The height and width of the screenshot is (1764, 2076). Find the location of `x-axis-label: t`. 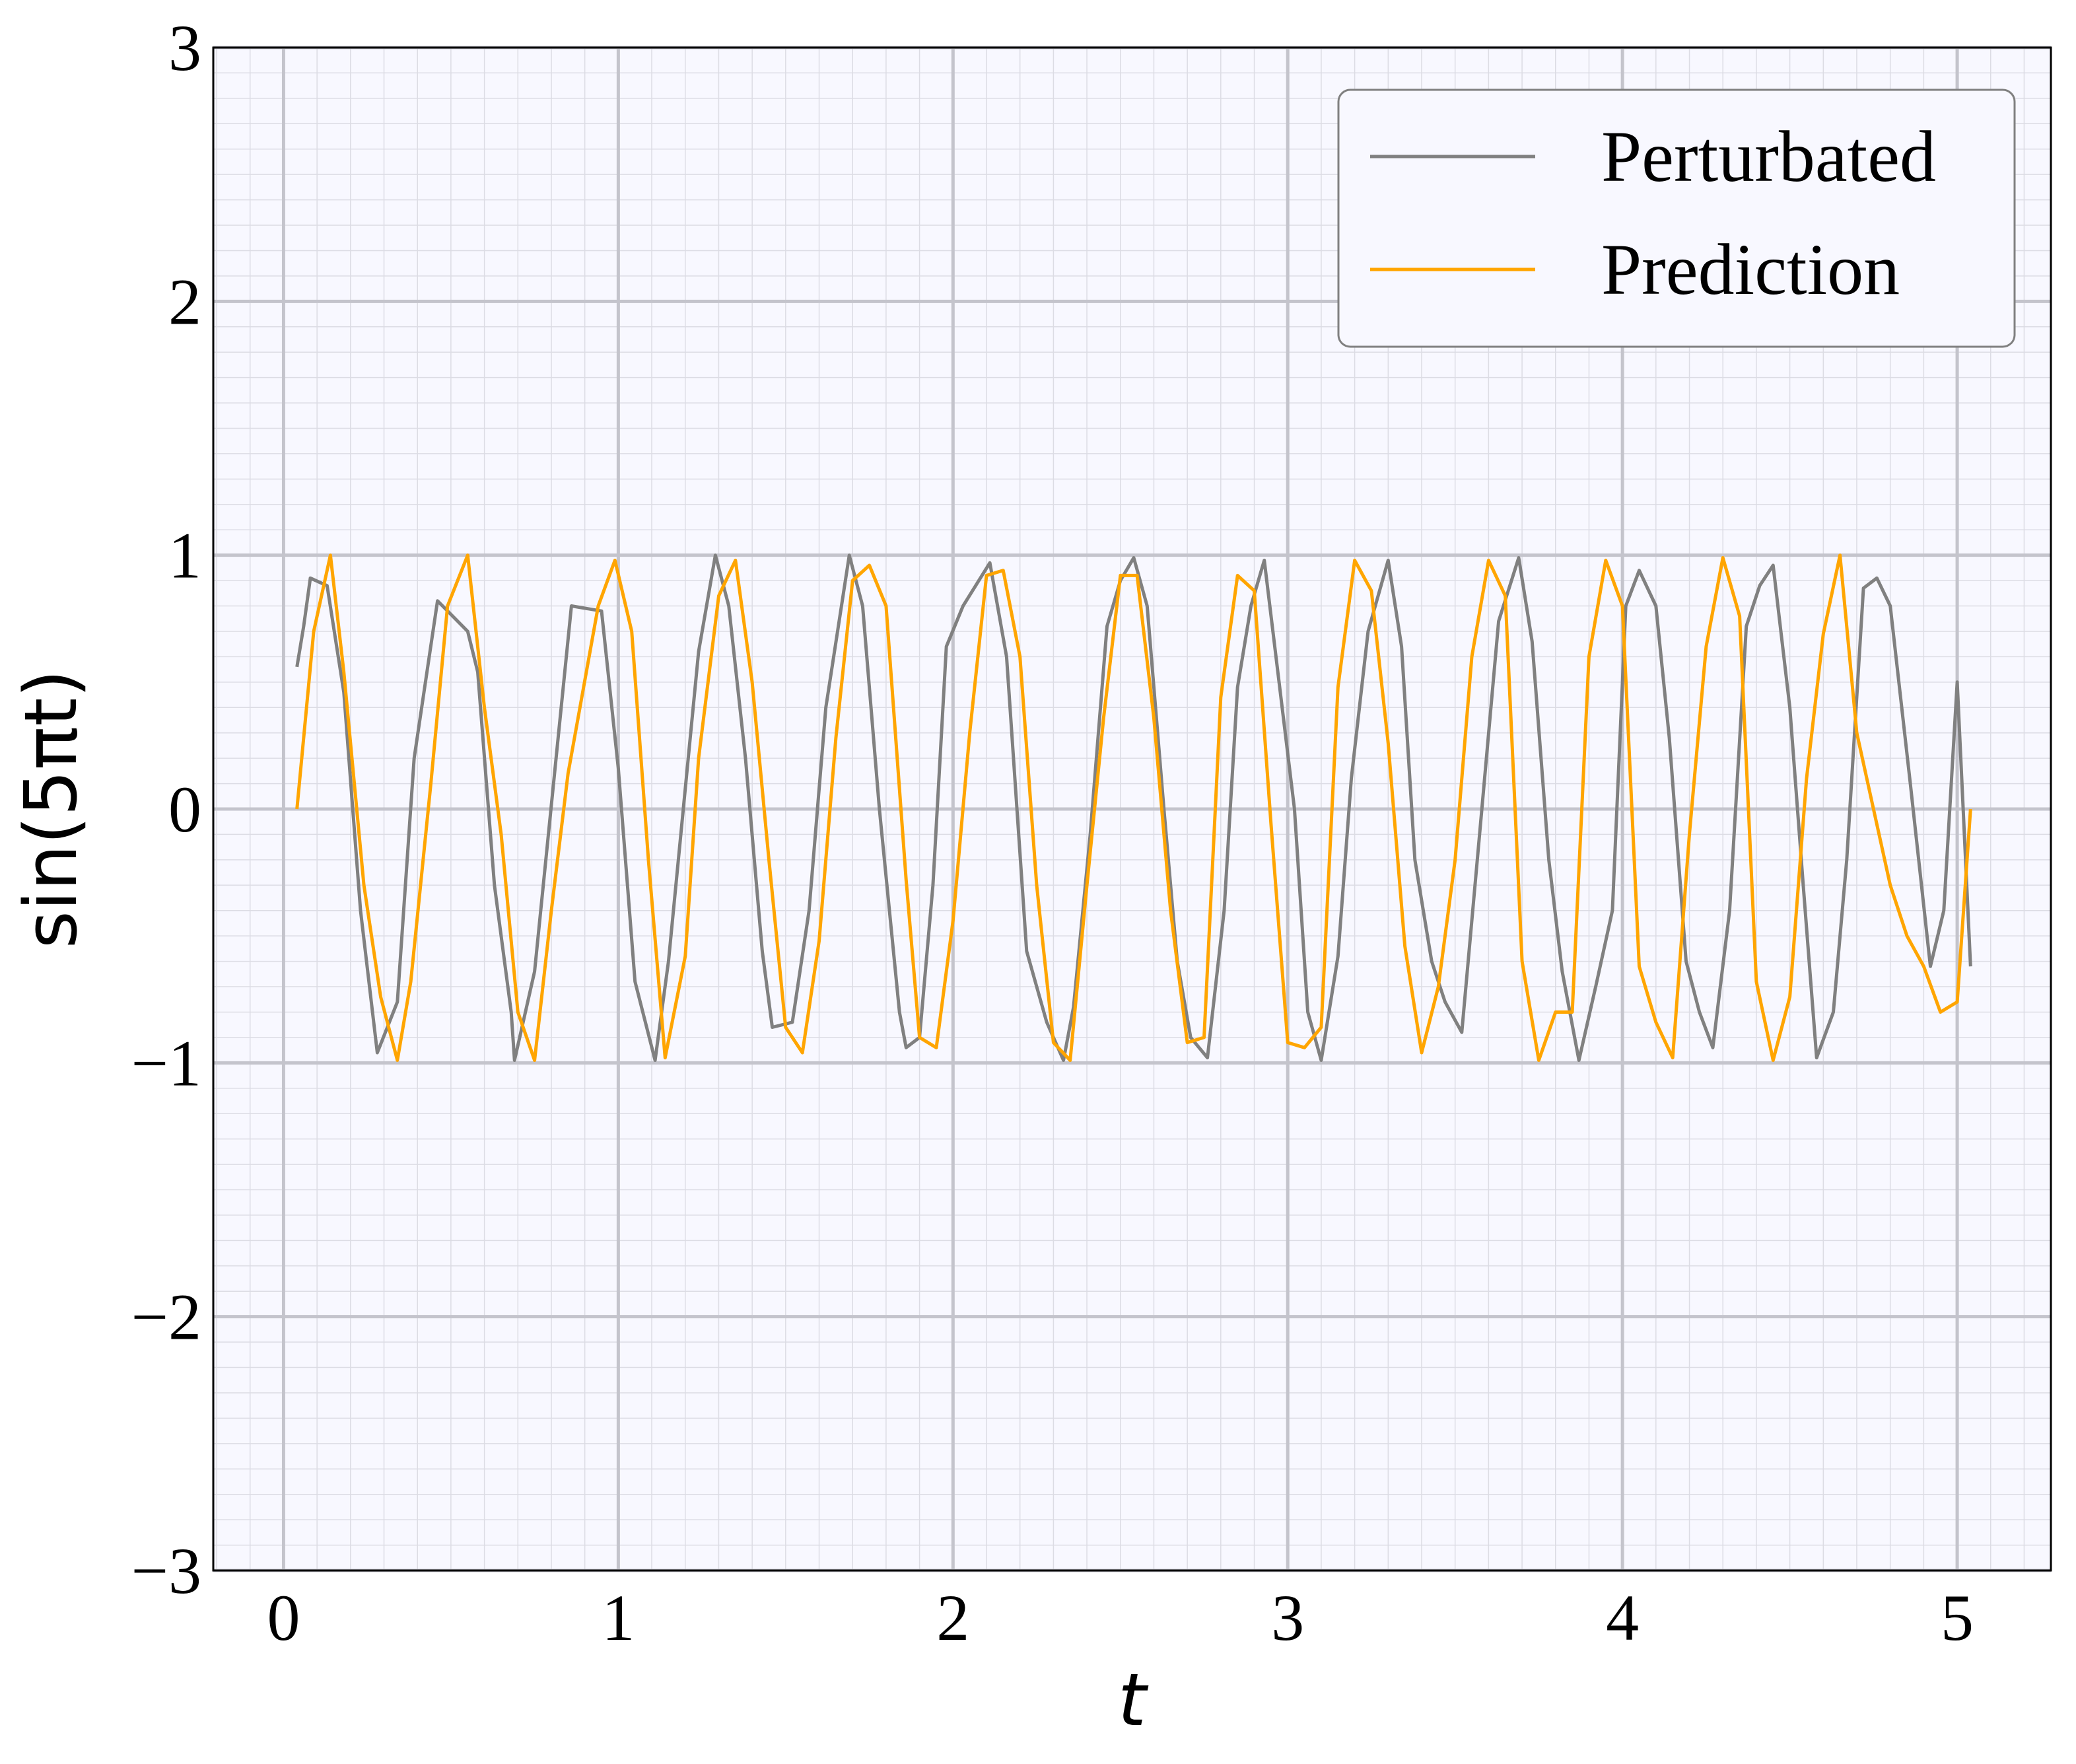

x-axis-label: t is located at coordinates (1133, 1700).